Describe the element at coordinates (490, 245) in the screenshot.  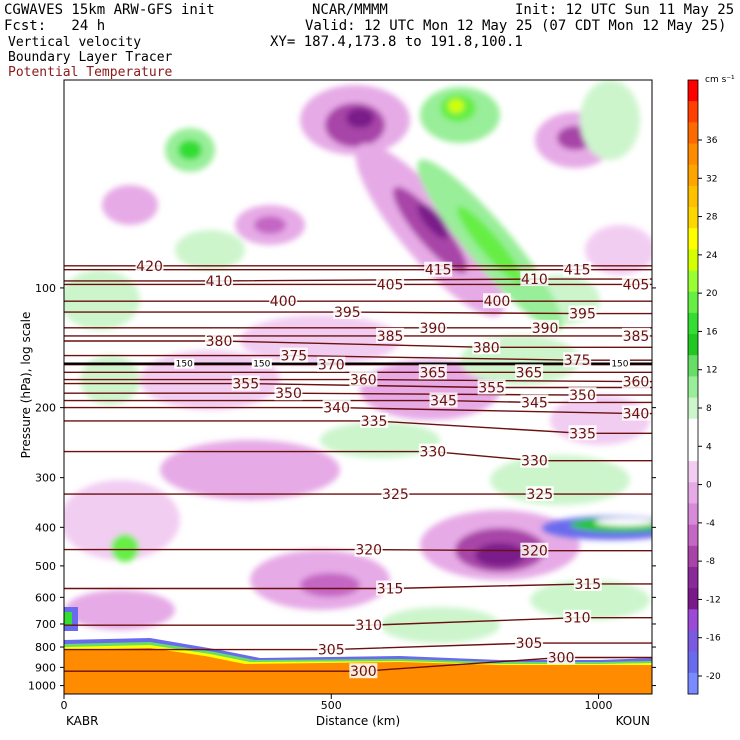
I see `ascent-band-core` at that location.